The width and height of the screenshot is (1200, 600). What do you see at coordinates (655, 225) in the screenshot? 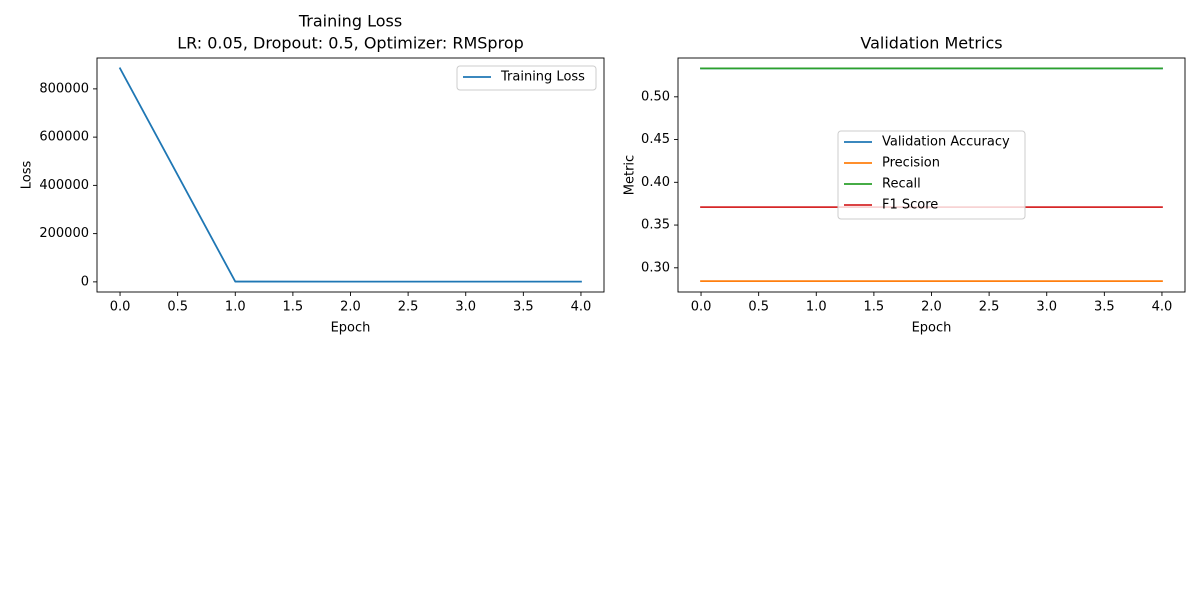
I see `y-tick-label: 0.35` at bounding box center [655, 225].